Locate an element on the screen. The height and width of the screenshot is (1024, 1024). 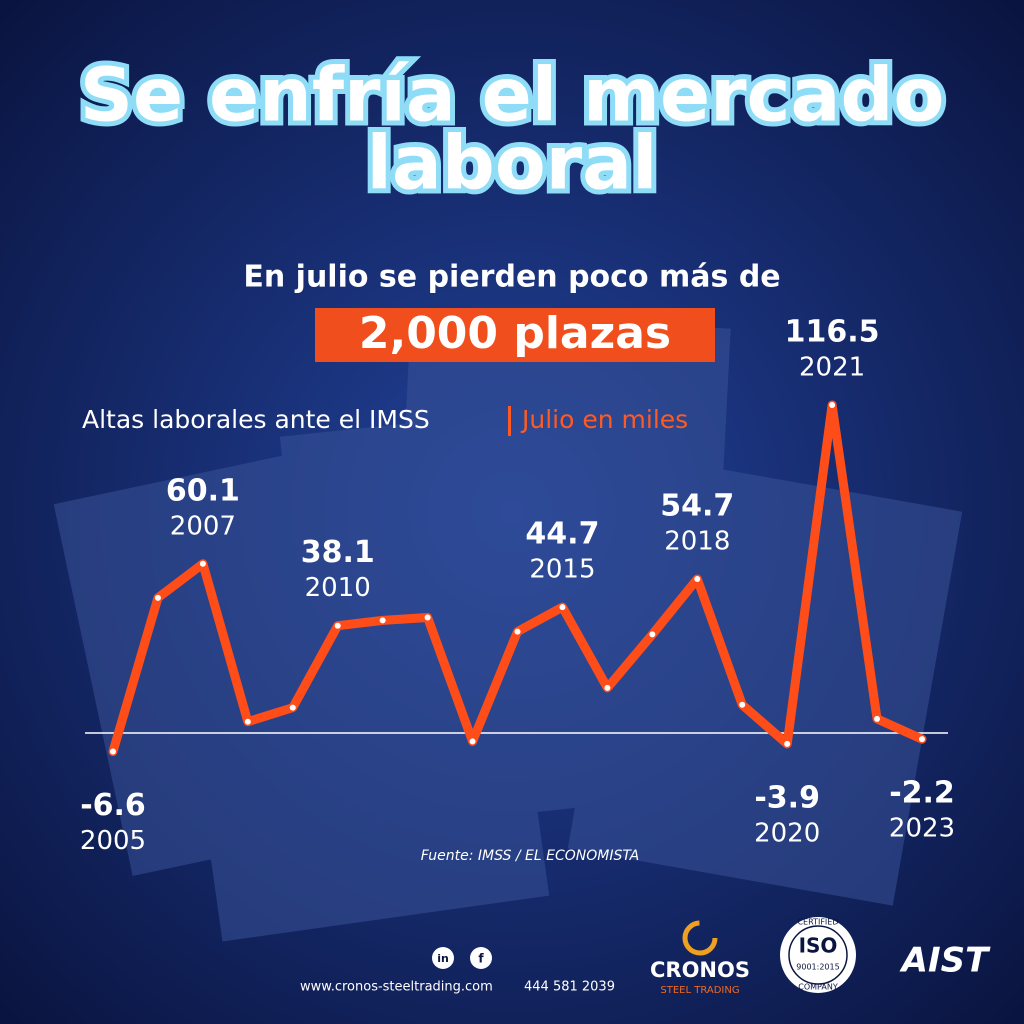
year-label: 2018 is located at coordinates (697, 541).